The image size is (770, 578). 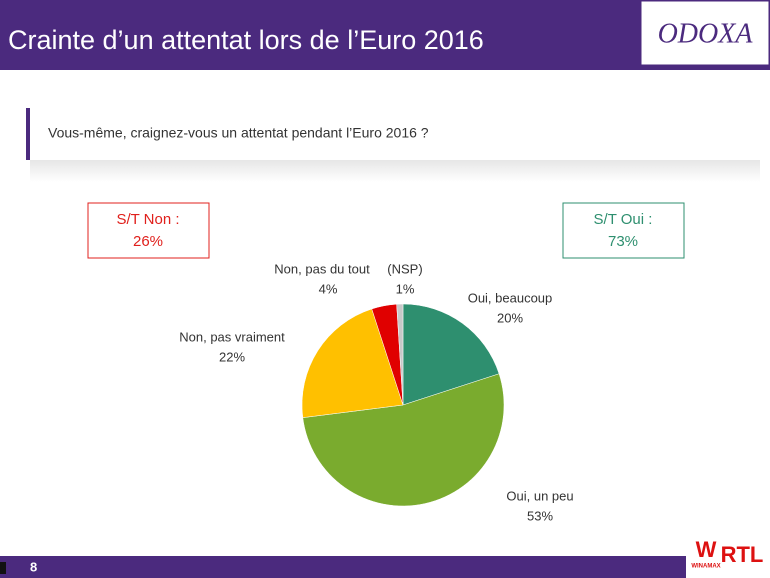 I want to click on slice-value-label: 4%, so click(x=328, y=288).